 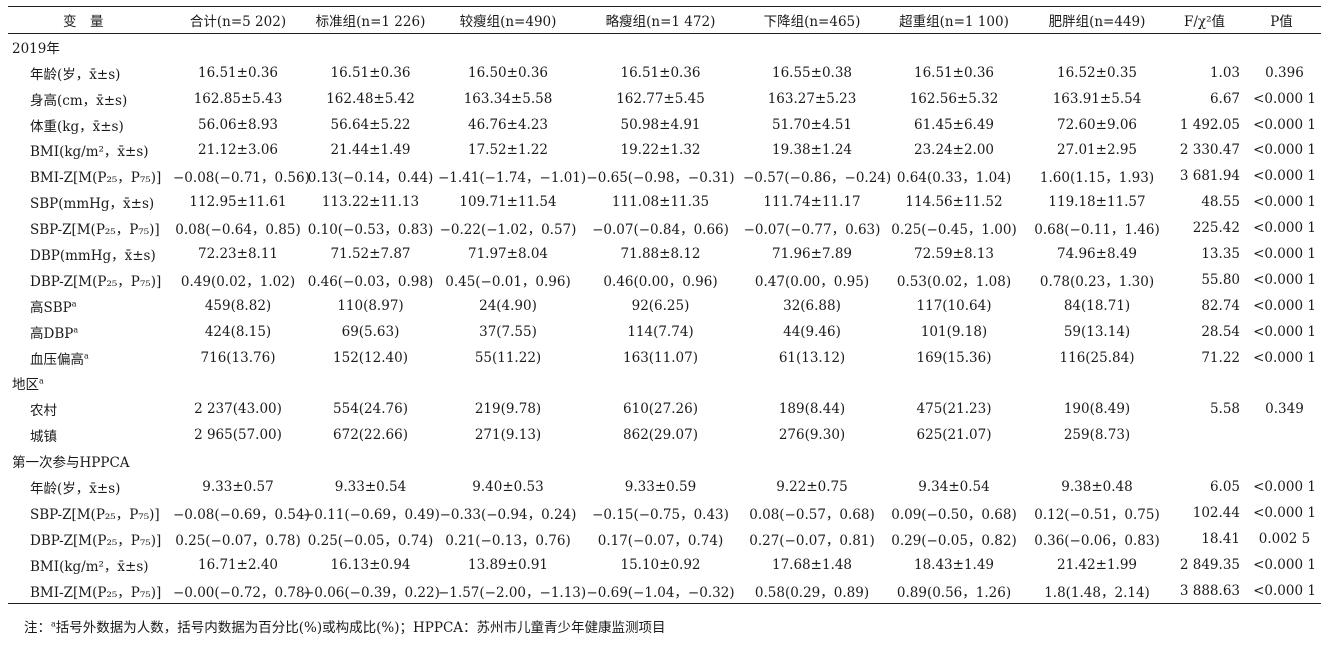 I want to click on f-value-cell: 71.22, so click(x=1220, y=357).